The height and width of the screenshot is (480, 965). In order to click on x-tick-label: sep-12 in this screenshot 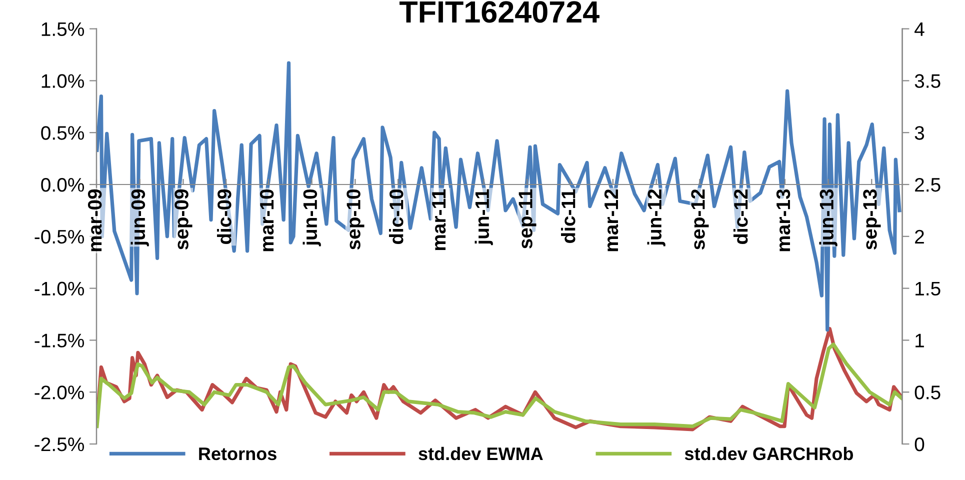, I will do `click(700, 219)`.